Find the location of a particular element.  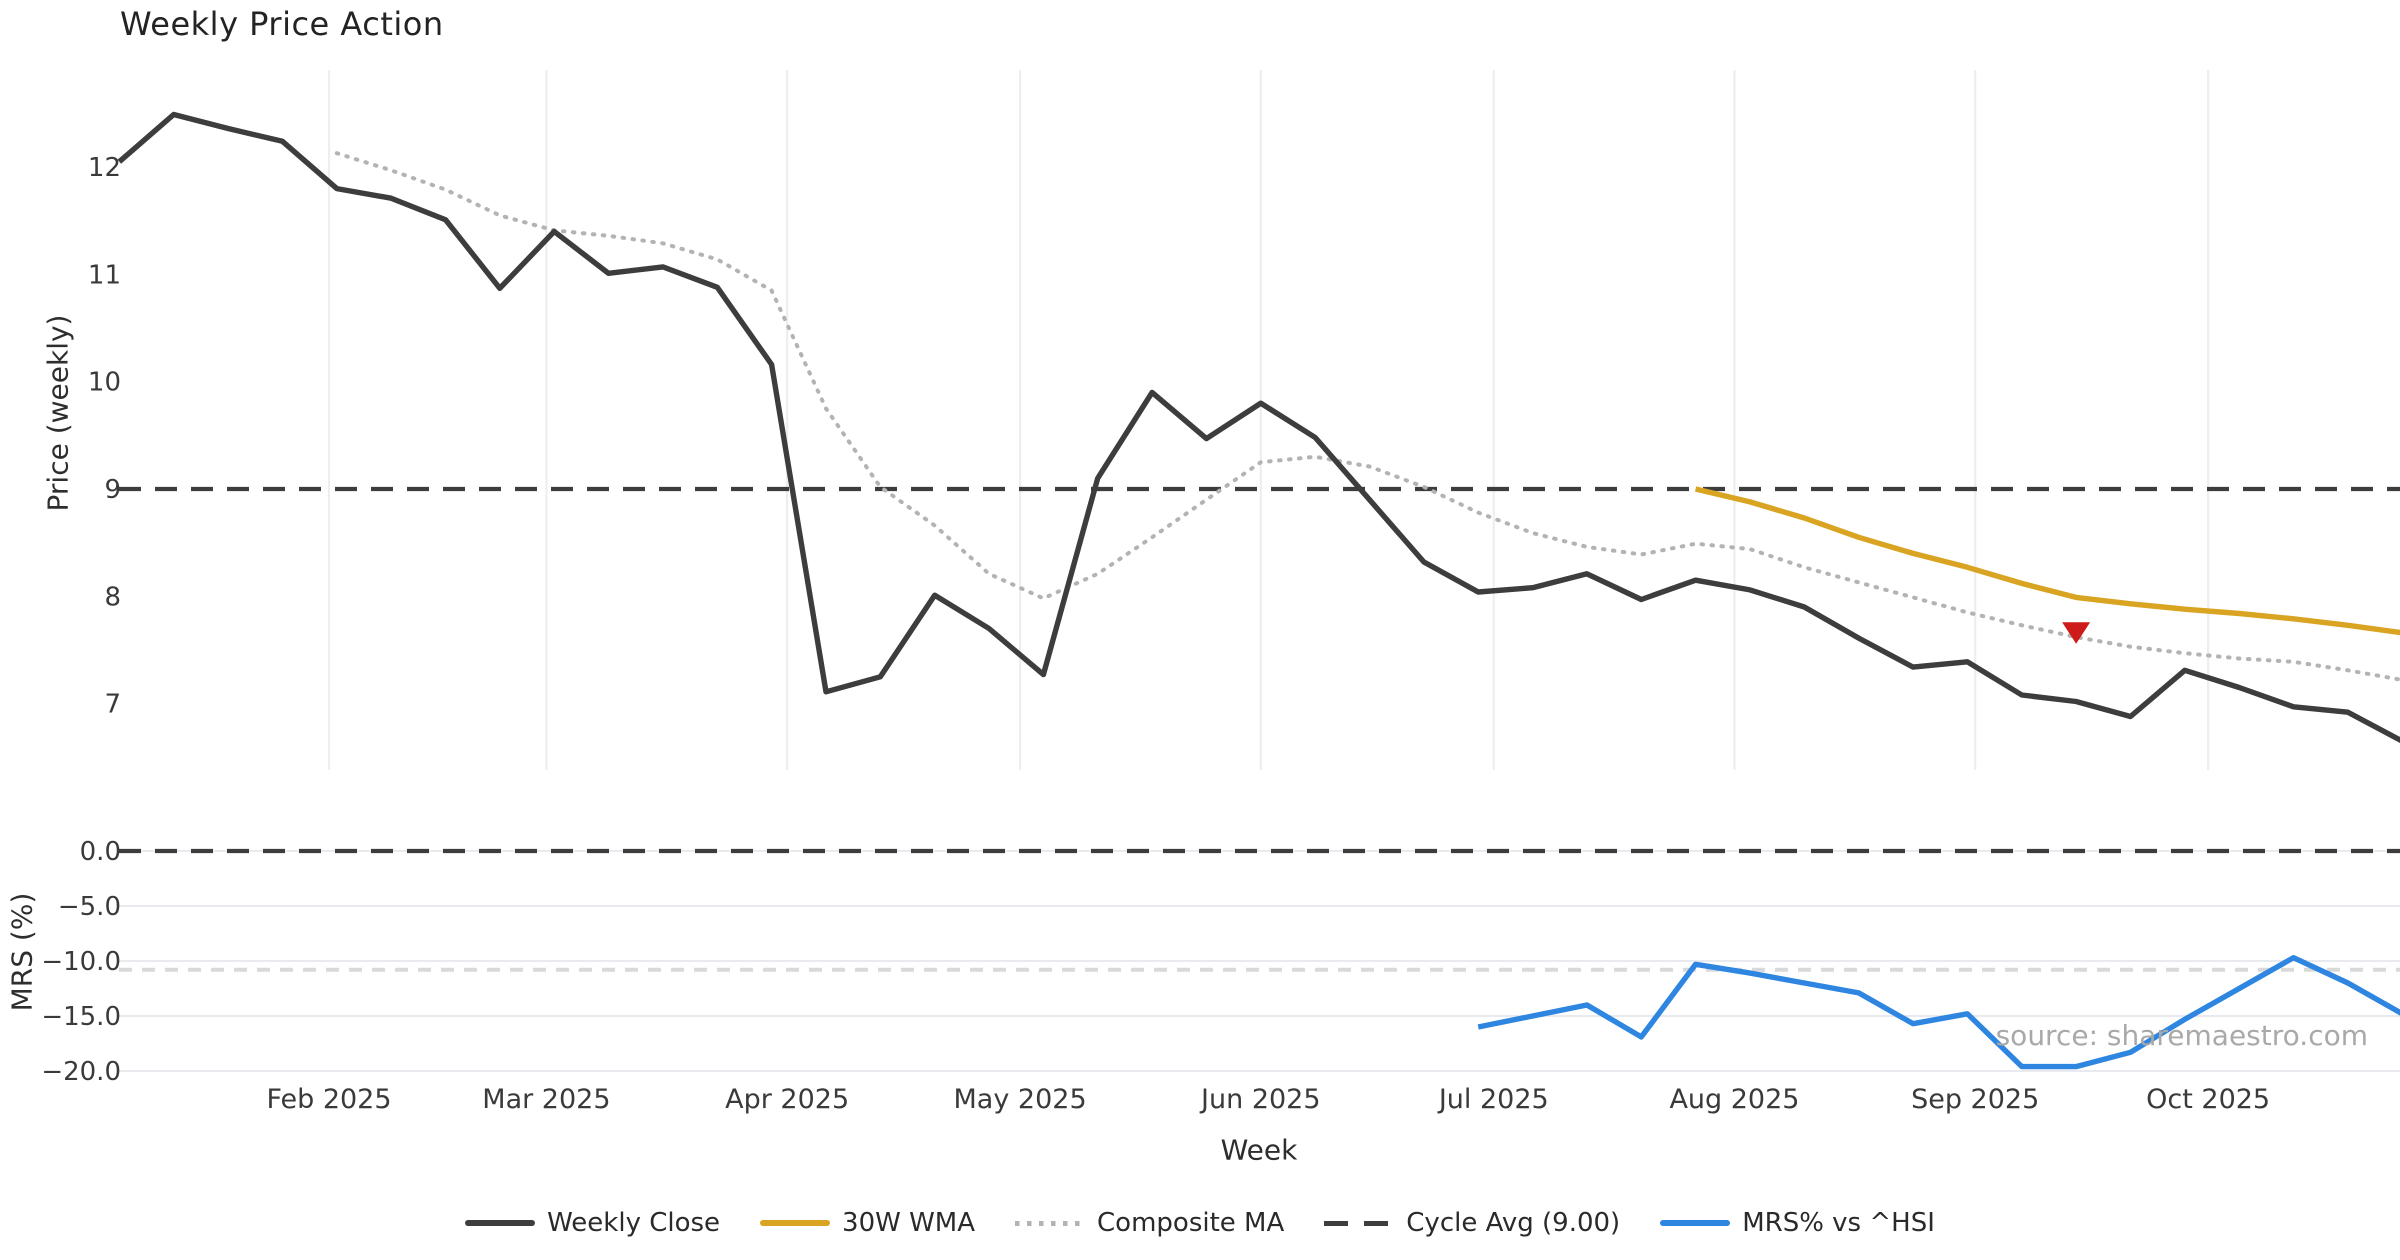

legend-label: Weekly Close is located at coordinates (634, 1223).